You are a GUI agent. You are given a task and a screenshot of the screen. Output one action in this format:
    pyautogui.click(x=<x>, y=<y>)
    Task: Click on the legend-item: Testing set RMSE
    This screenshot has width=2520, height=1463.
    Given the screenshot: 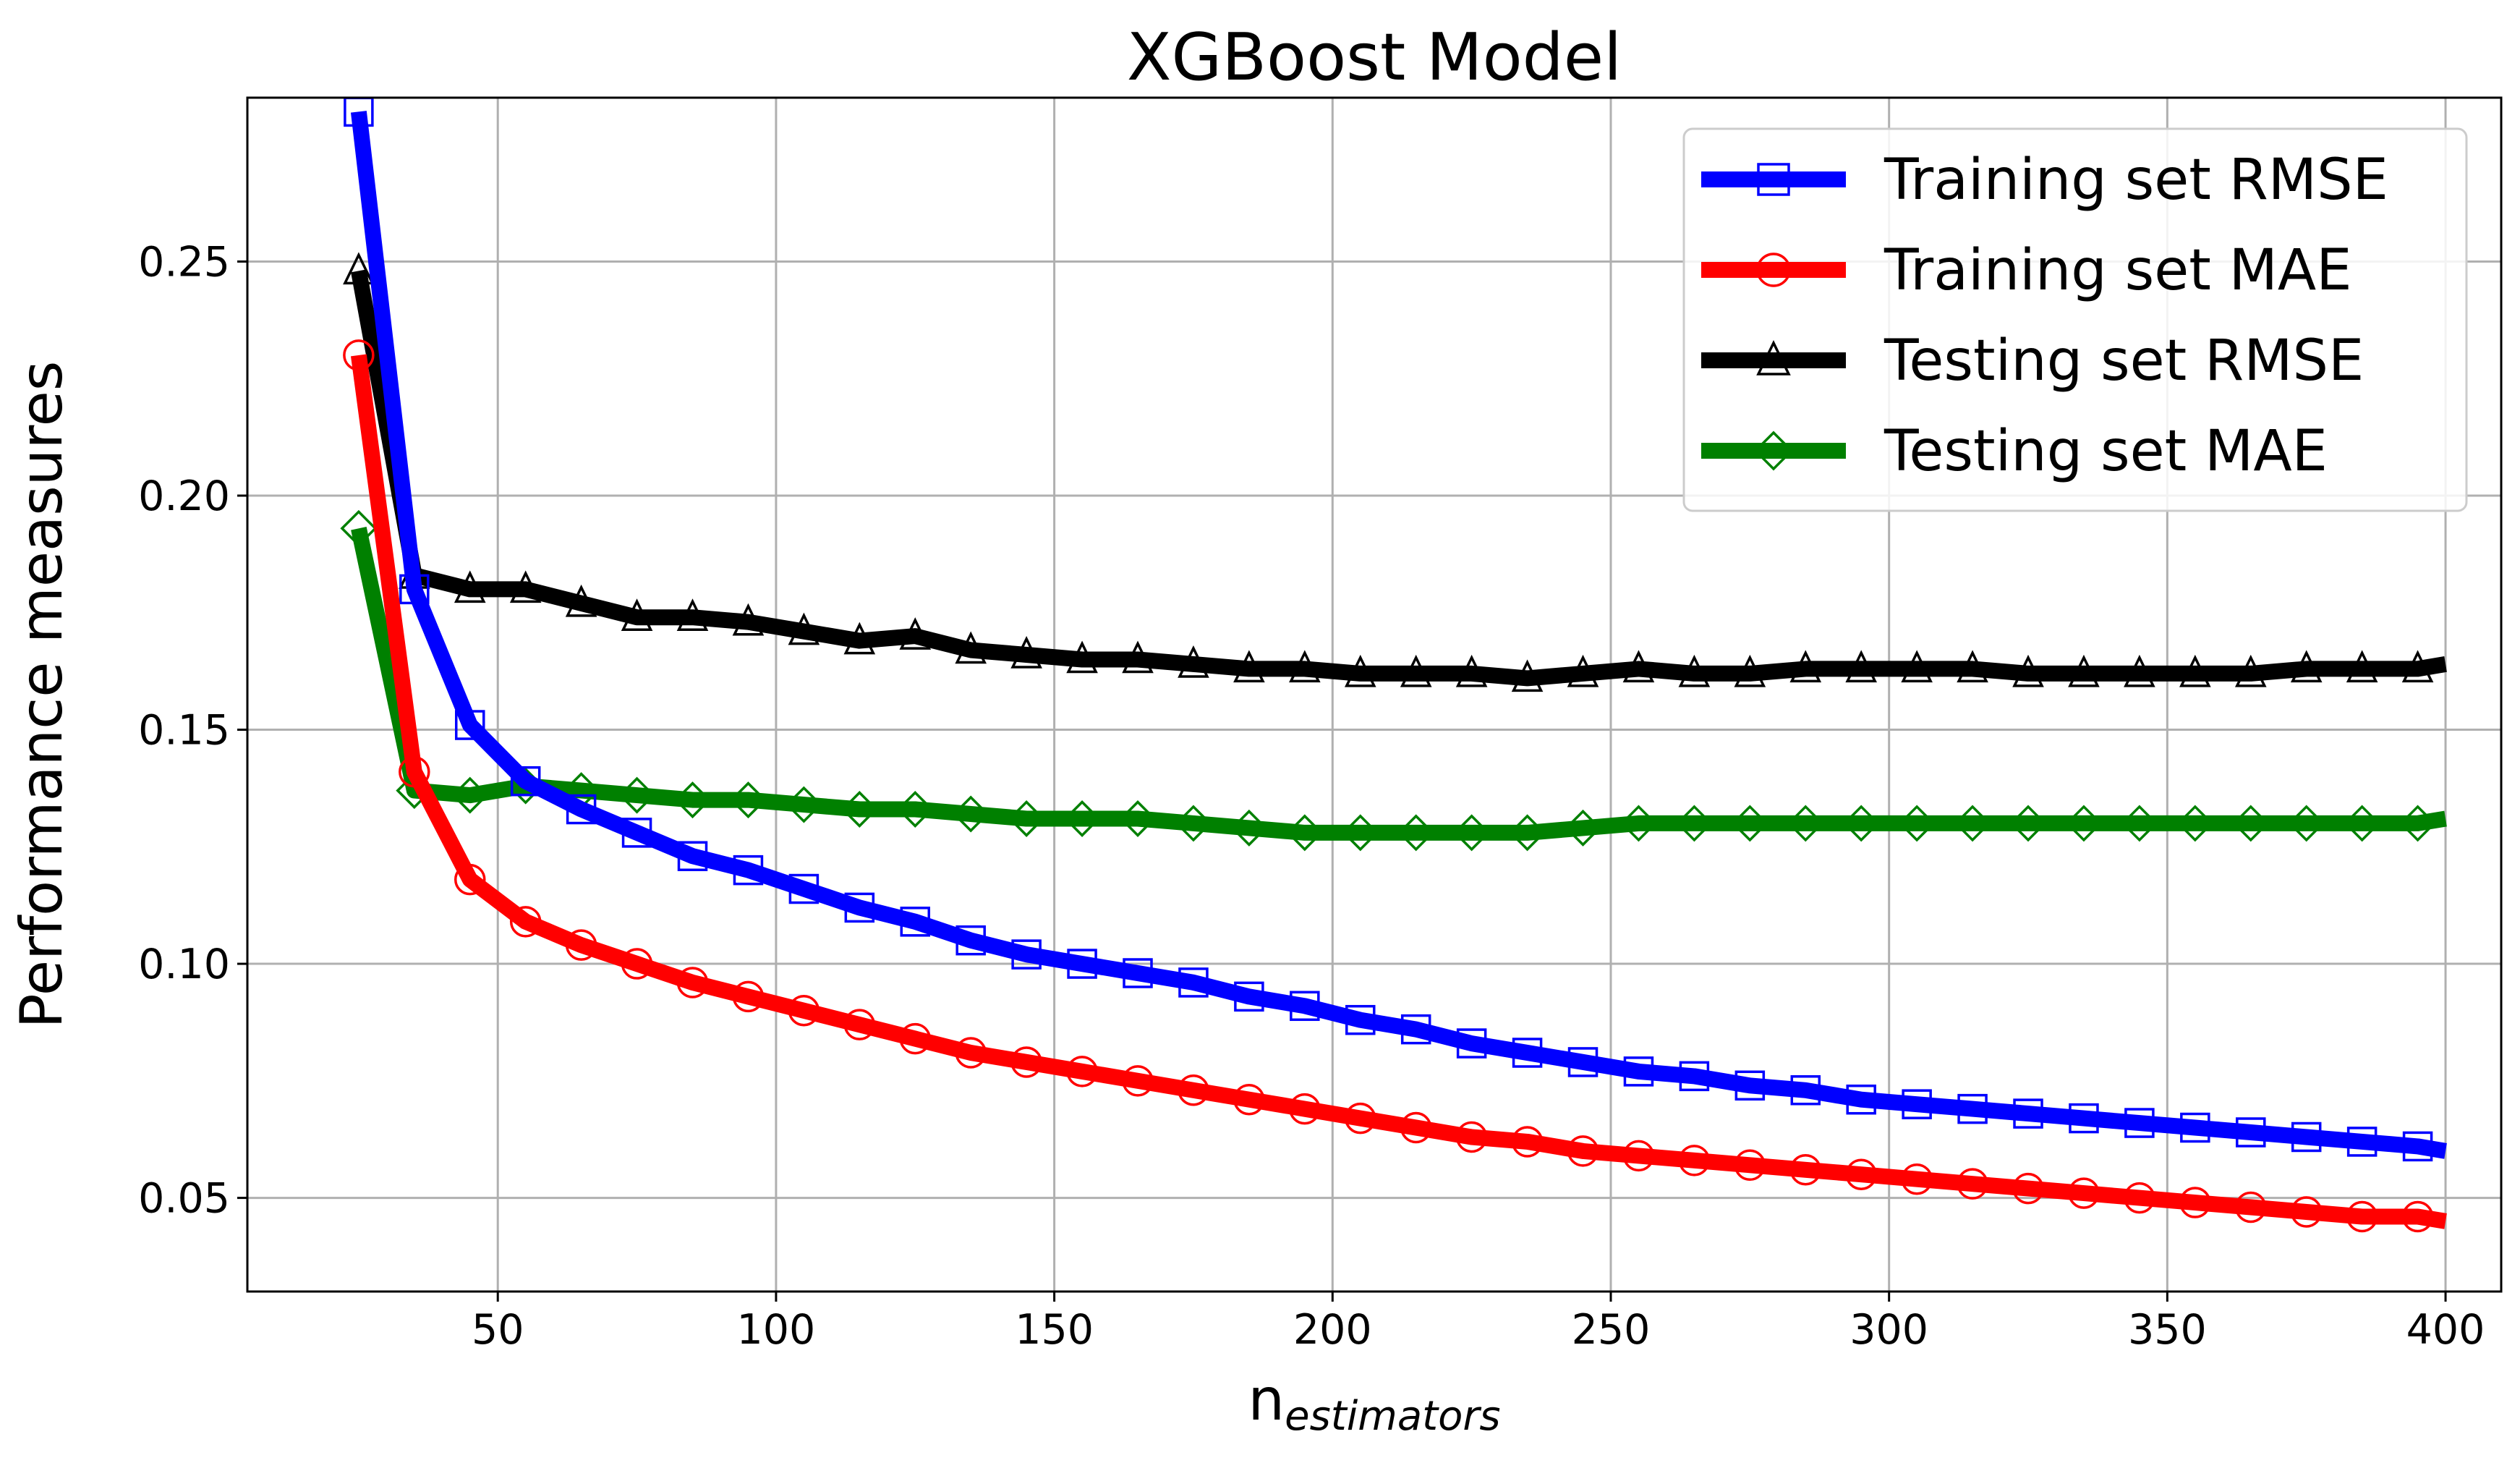 What is the action you would take?
    pyautogui.click(x=2032, y=361)
    